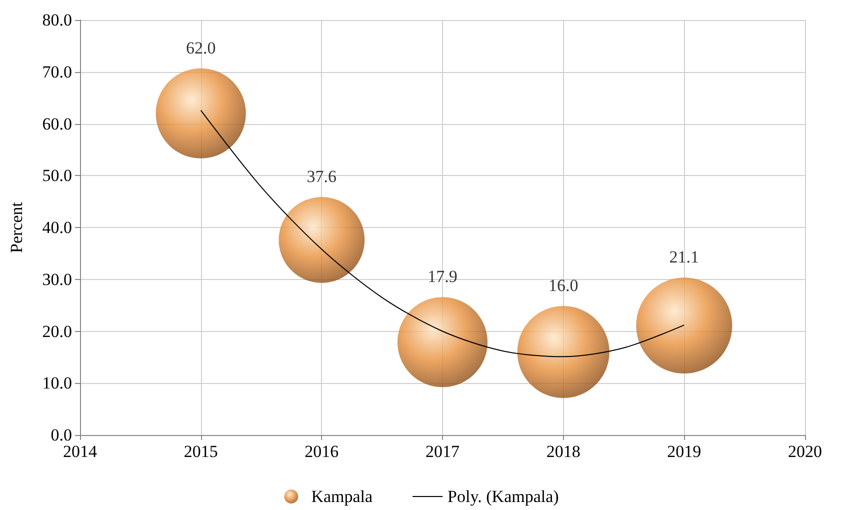 The image size is (843, 510). What do you see at coordinates (443, 451) in the screenshot?
I see `x-tick-label: 2017` at bounding box center [443, 451].